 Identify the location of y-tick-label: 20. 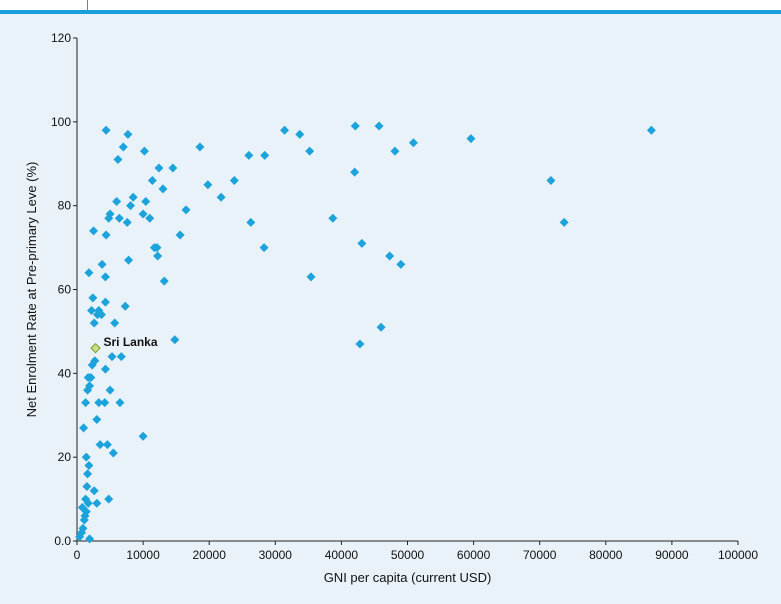
(65, 457).